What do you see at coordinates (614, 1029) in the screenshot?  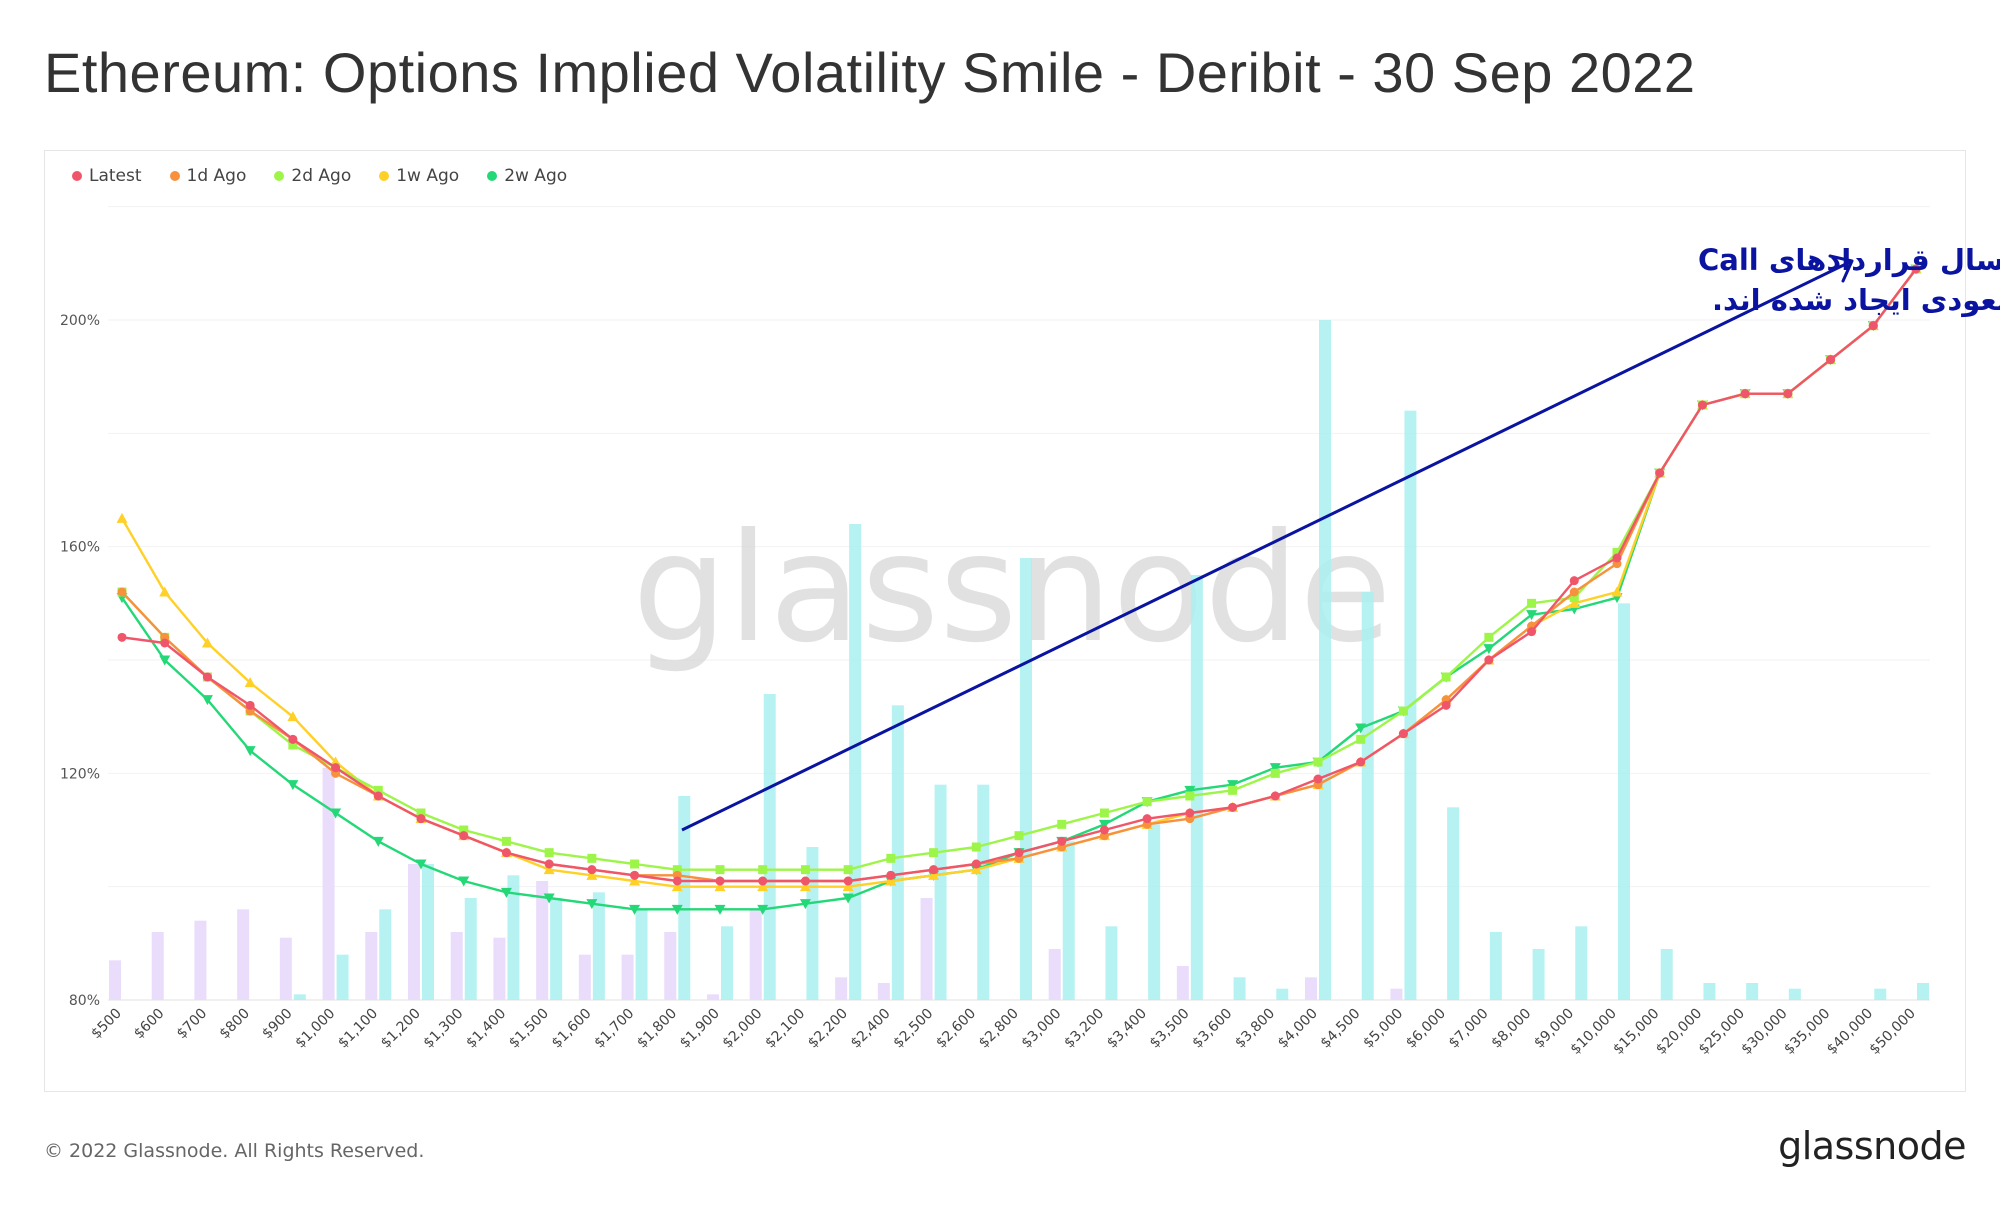 I see `x-tick-label: $1,700` at bounding box center [614, 1029].